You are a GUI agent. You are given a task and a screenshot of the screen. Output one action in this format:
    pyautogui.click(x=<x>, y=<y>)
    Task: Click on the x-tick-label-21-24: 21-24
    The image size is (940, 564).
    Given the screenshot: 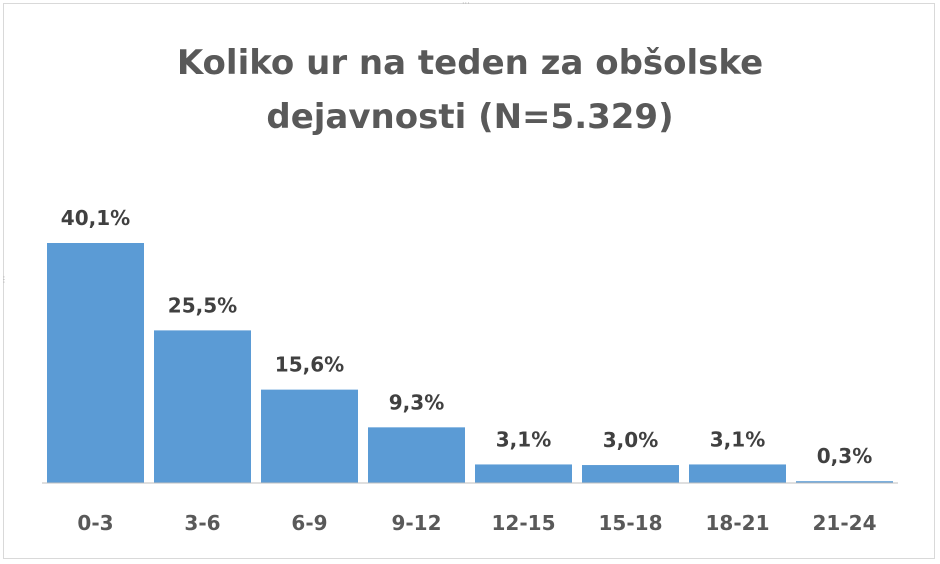 What is the action you would take?
    pyautogui.click(x=845, y=523)
    